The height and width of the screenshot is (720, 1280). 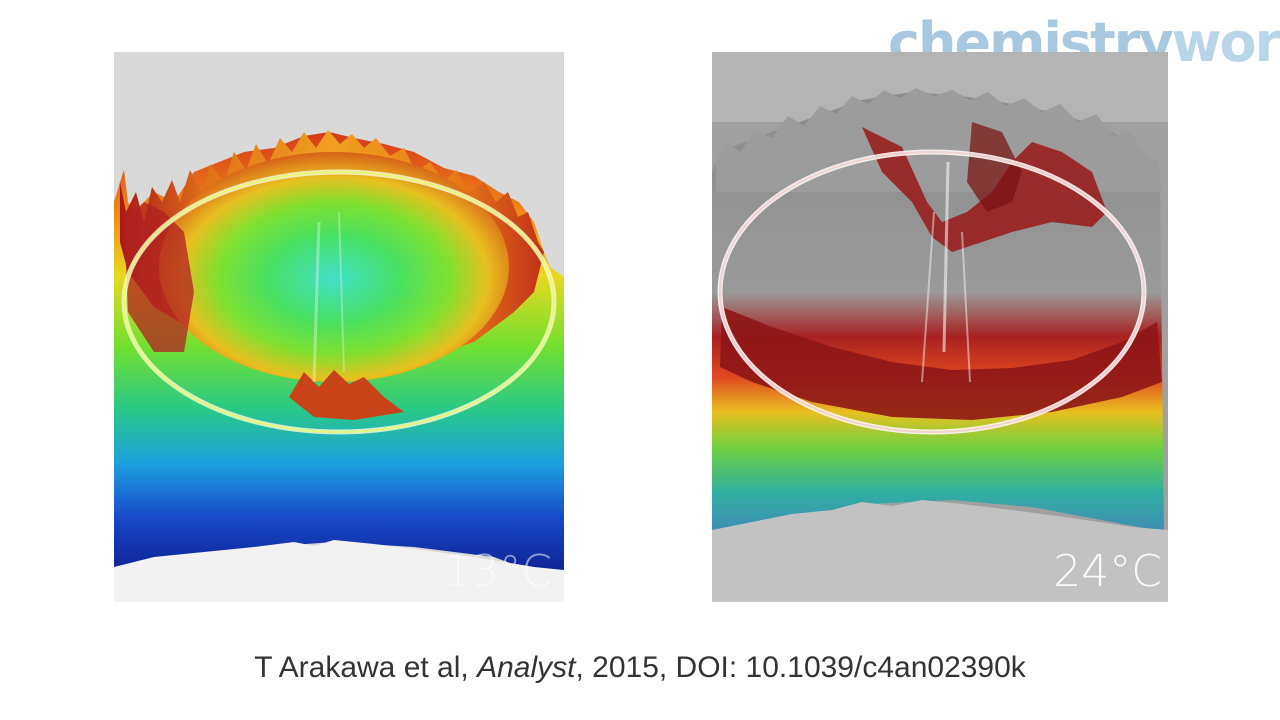 What do you see at coordinates (497, 571) in the screenshot?
I see `temperature-label-13c: 13°C` at bounding box center [497, 571].